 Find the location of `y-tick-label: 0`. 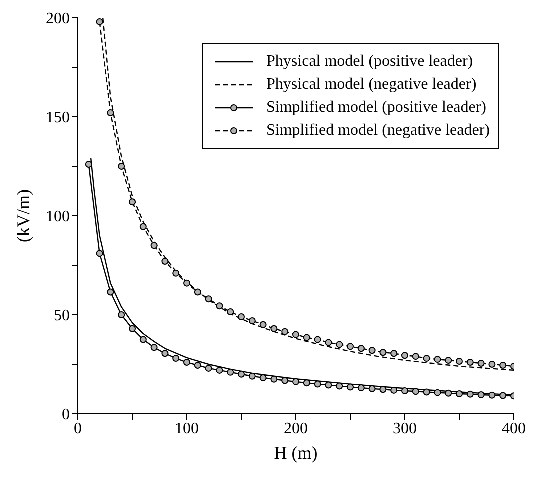

y-tick-label: 0 is located at coordinates (66, 415).